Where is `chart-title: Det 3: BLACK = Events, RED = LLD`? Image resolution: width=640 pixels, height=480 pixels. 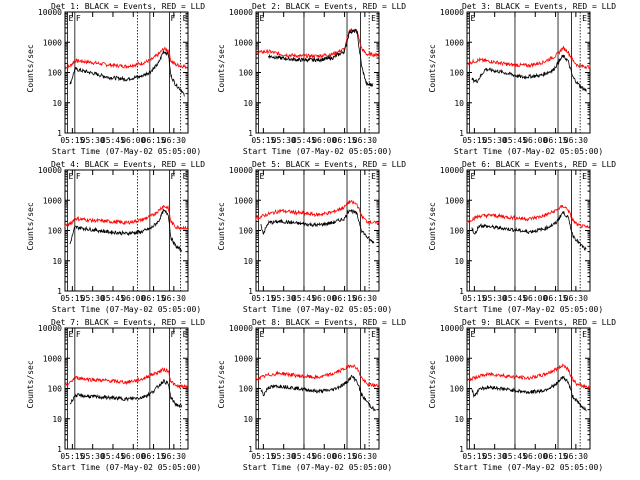 chart-title: Det 3: BLACK = Events, RED = LLD is located at coordinates (539, 6).